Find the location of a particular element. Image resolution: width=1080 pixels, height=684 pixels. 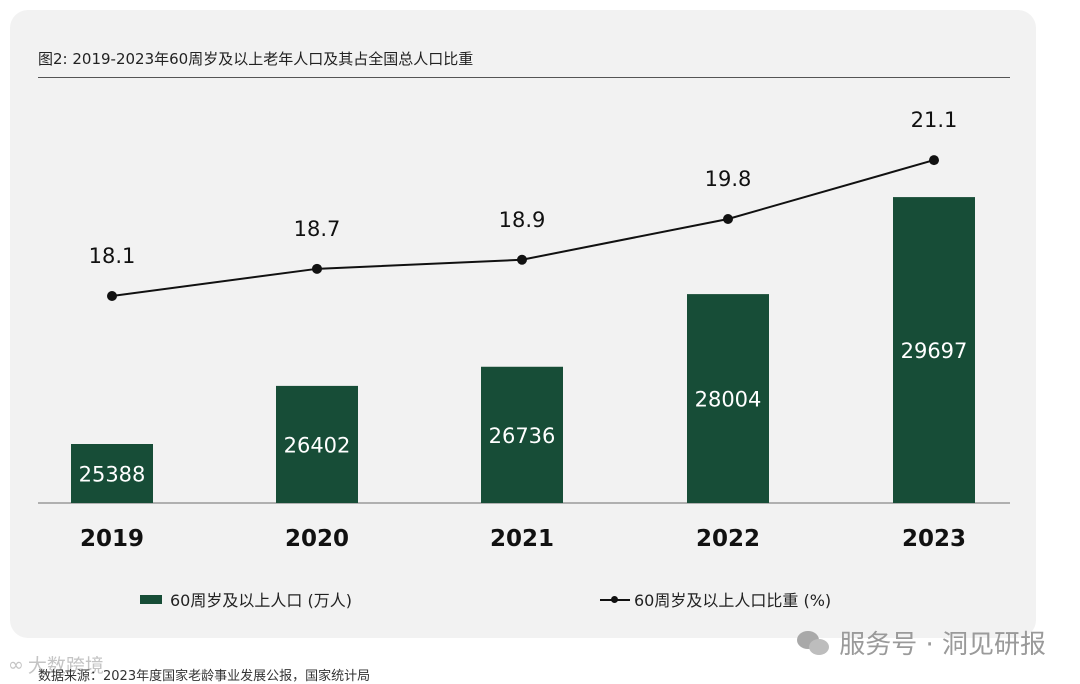

line-value-label: 21.1 is located at coordinates (934, 120).